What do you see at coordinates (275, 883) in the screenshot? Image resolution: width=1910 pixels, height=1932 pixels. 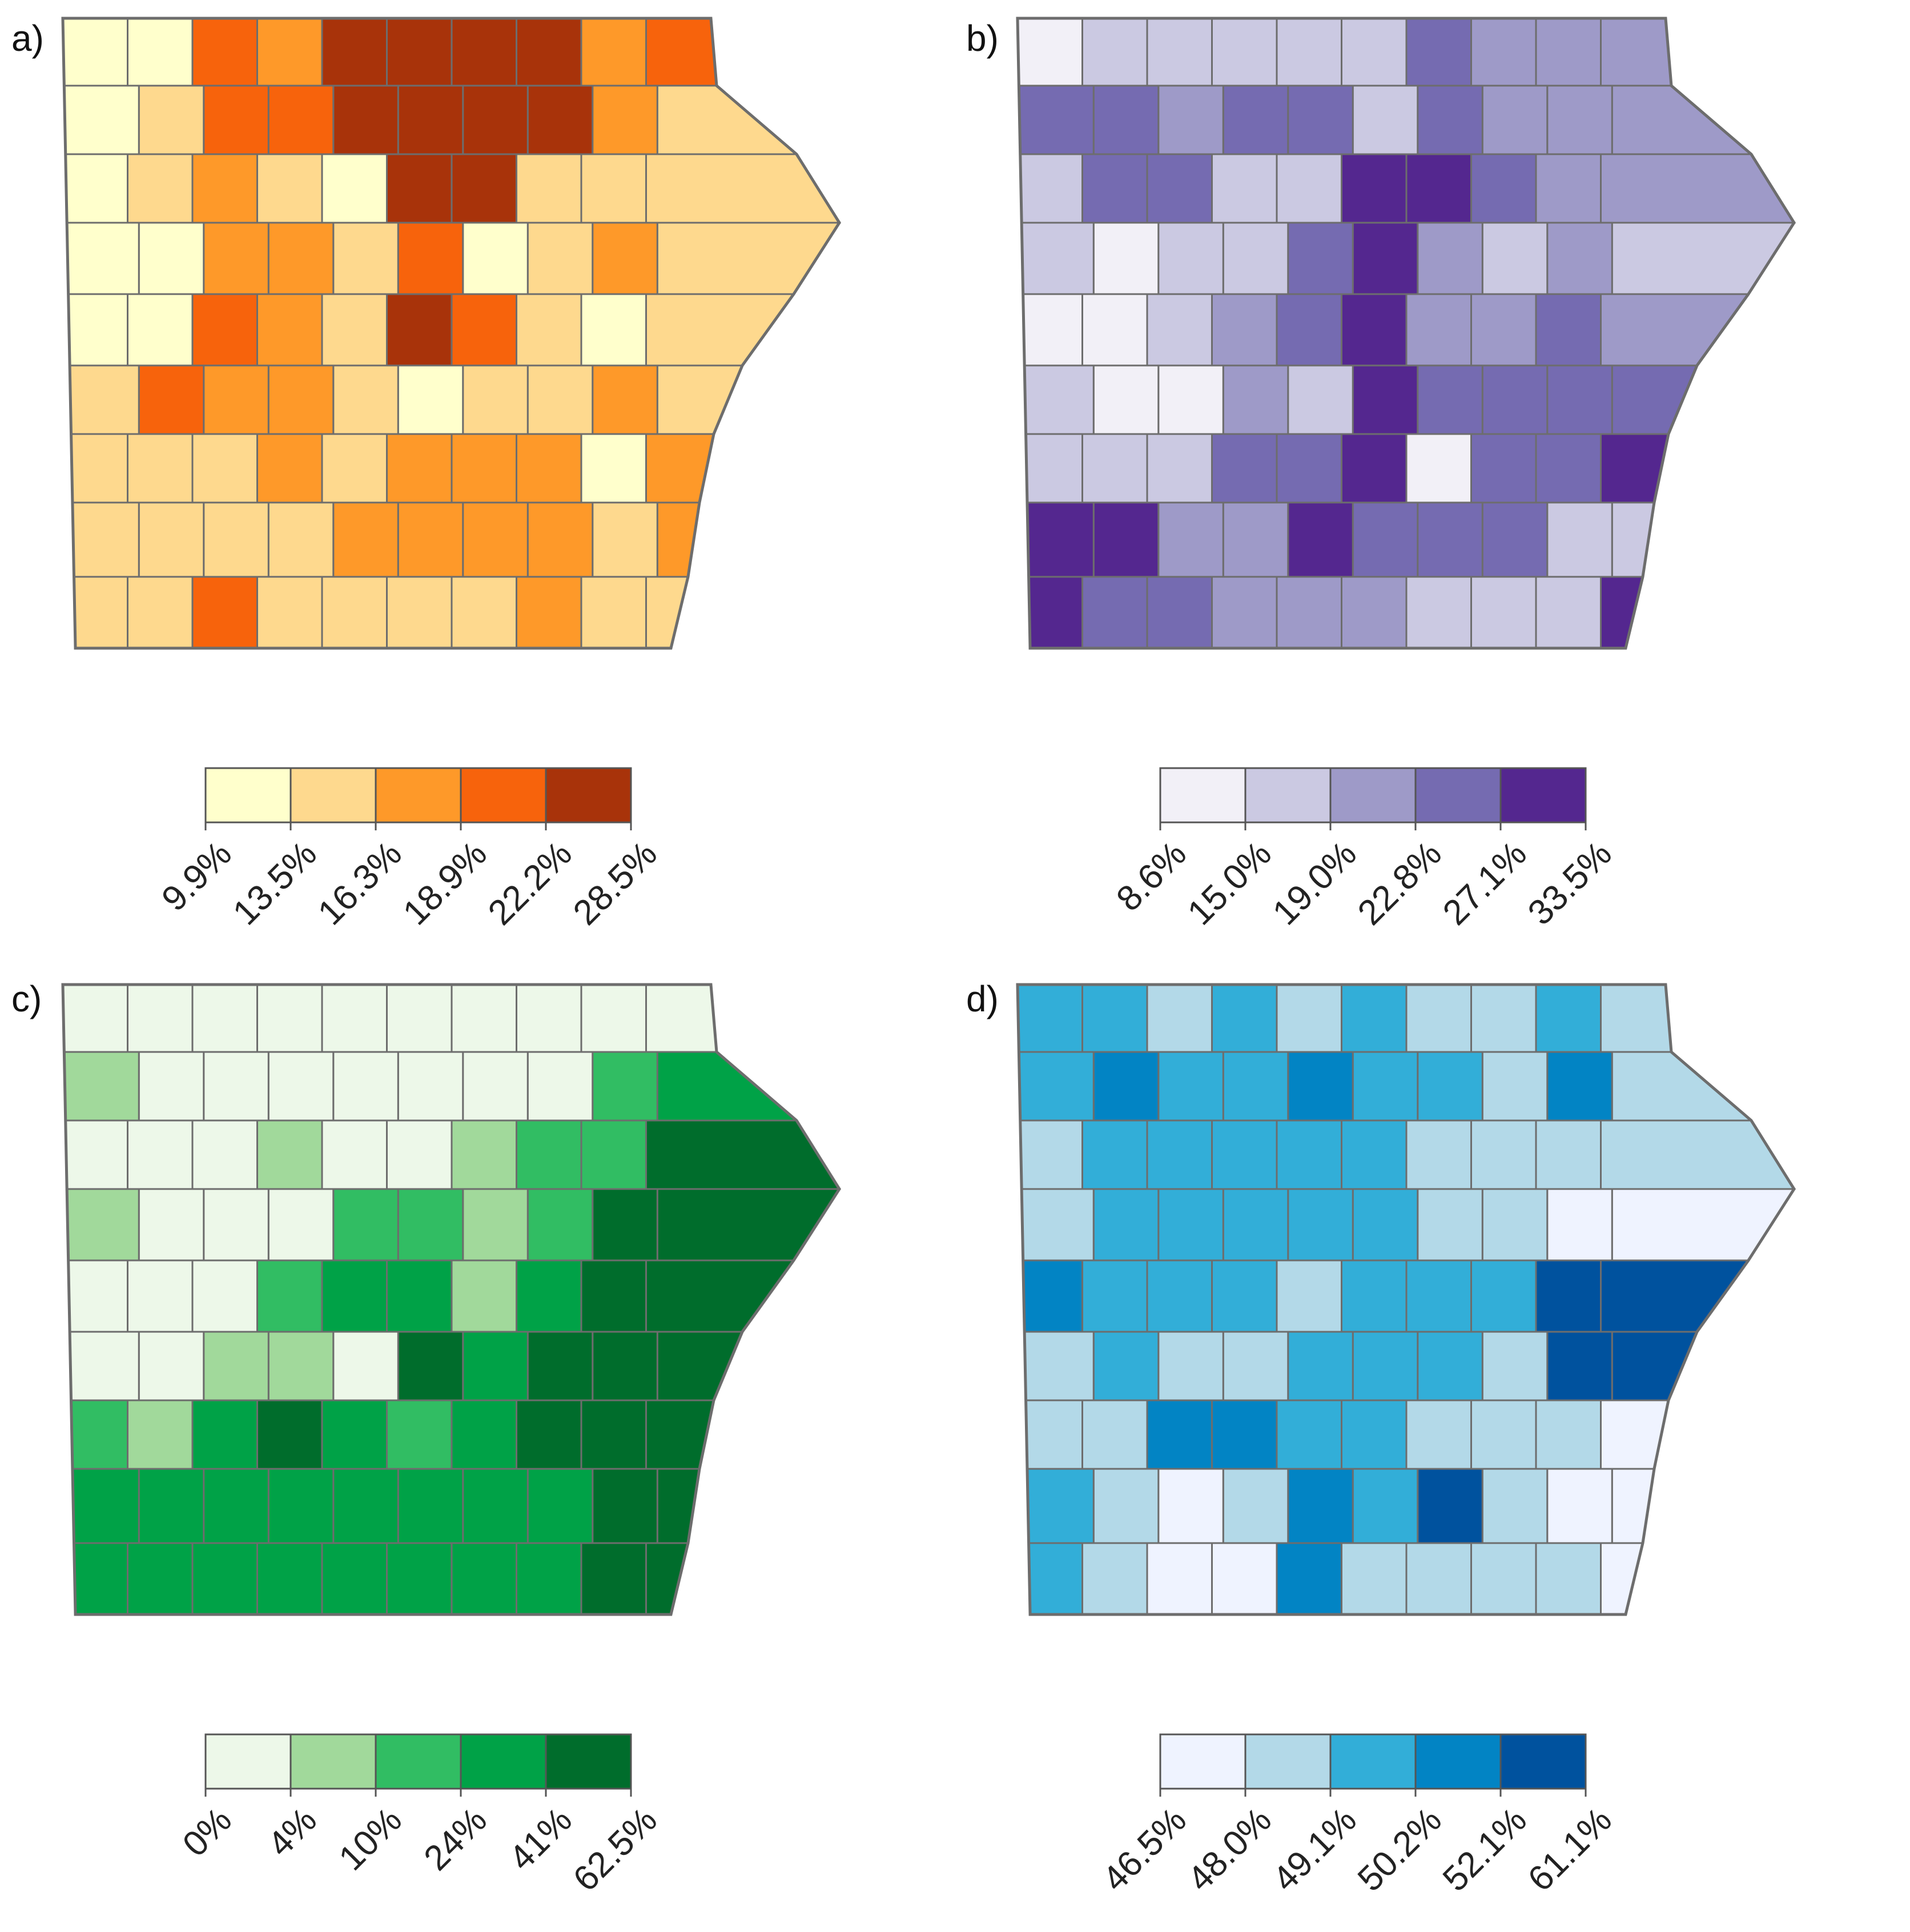 I see `legend-tick-label: 13.5%` at bounding box center [275, 883].